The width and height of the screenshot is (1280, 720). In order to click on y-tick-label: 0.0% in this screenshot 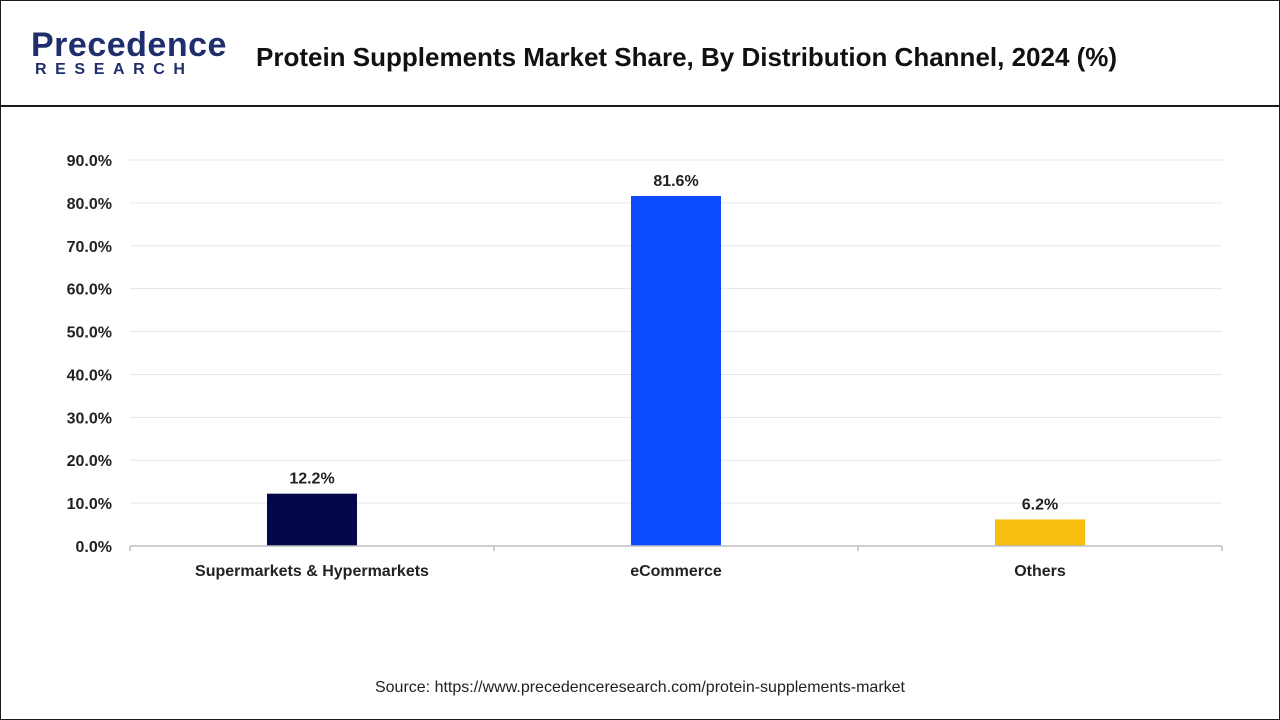, I will do `click(94, 547)`.